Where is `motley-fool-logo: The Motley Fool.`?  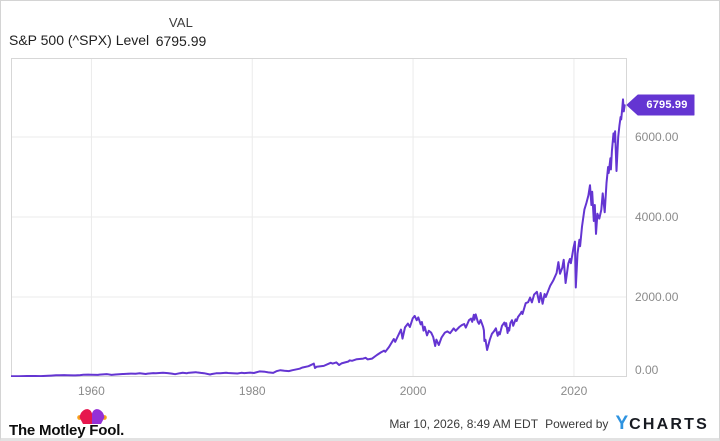
motley-fool-logo: The Motley Fool. is located at coordinates (84, 423).